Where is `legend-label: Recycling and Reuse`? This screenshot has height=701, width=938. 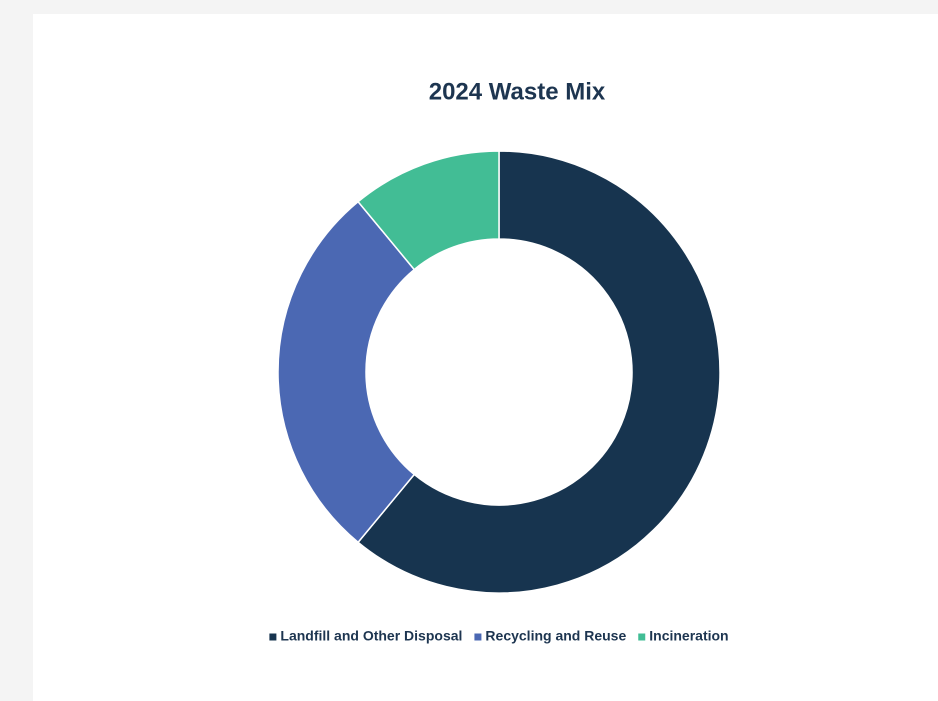
legend-label: Recycling and Reuse is located at coordinates (555, 636).